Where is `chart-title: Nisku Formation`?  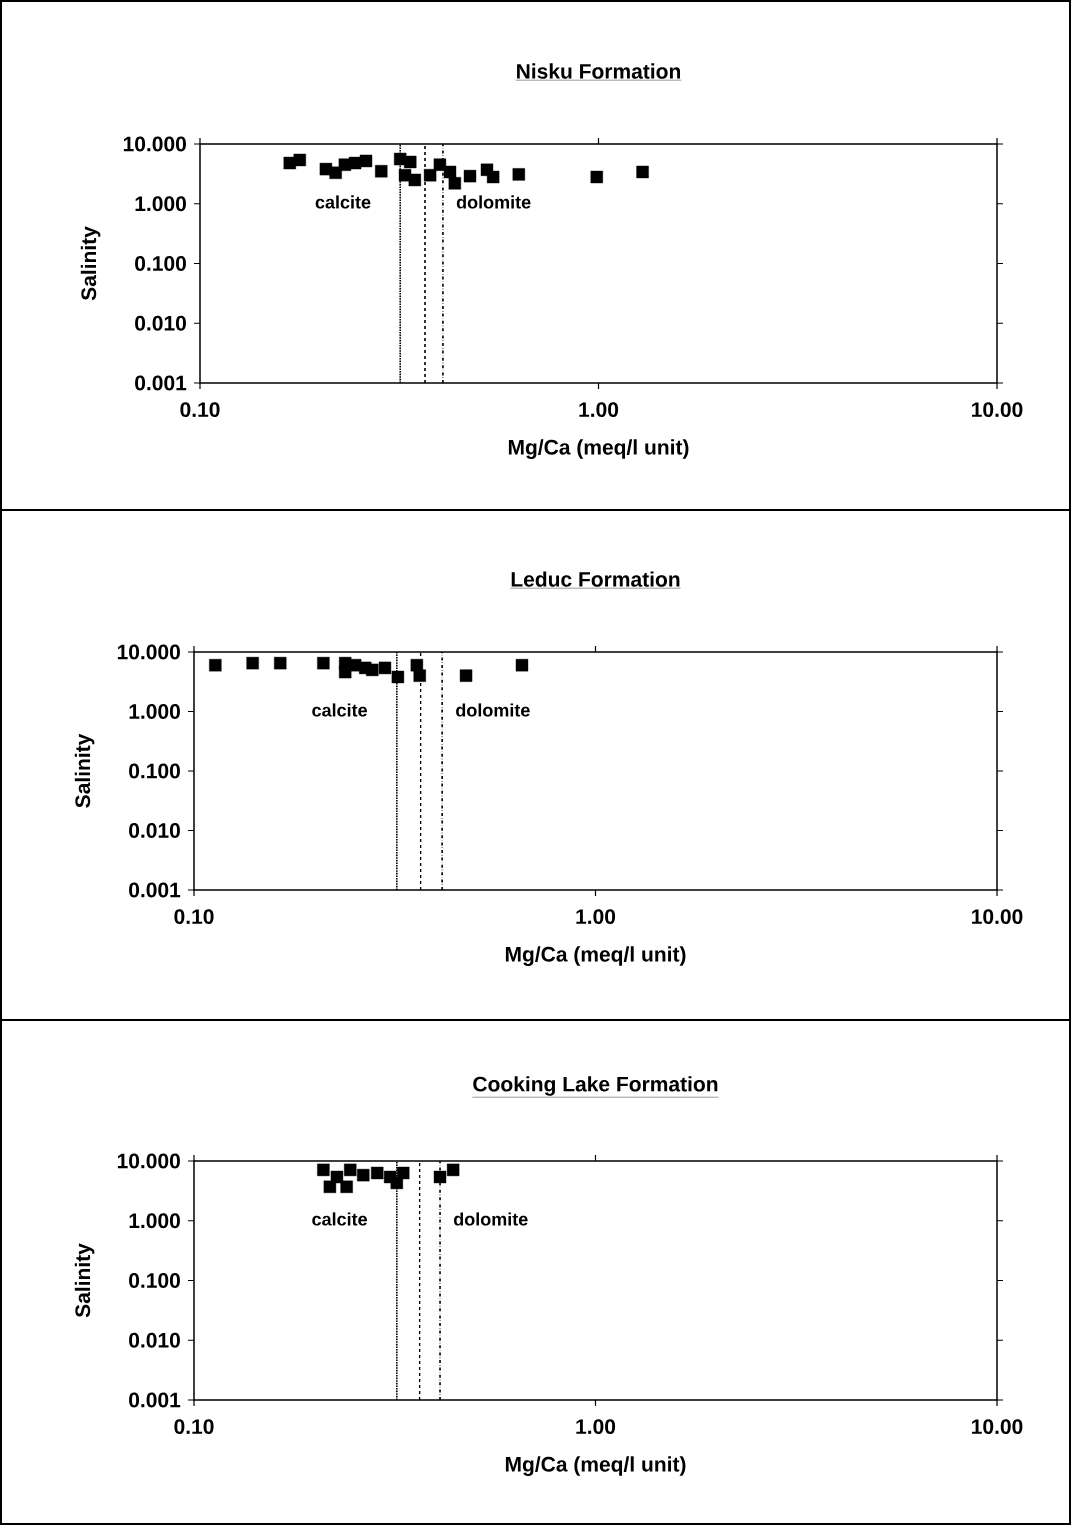 chart-title: Nisku Formation is located at coordinates (599, 71).